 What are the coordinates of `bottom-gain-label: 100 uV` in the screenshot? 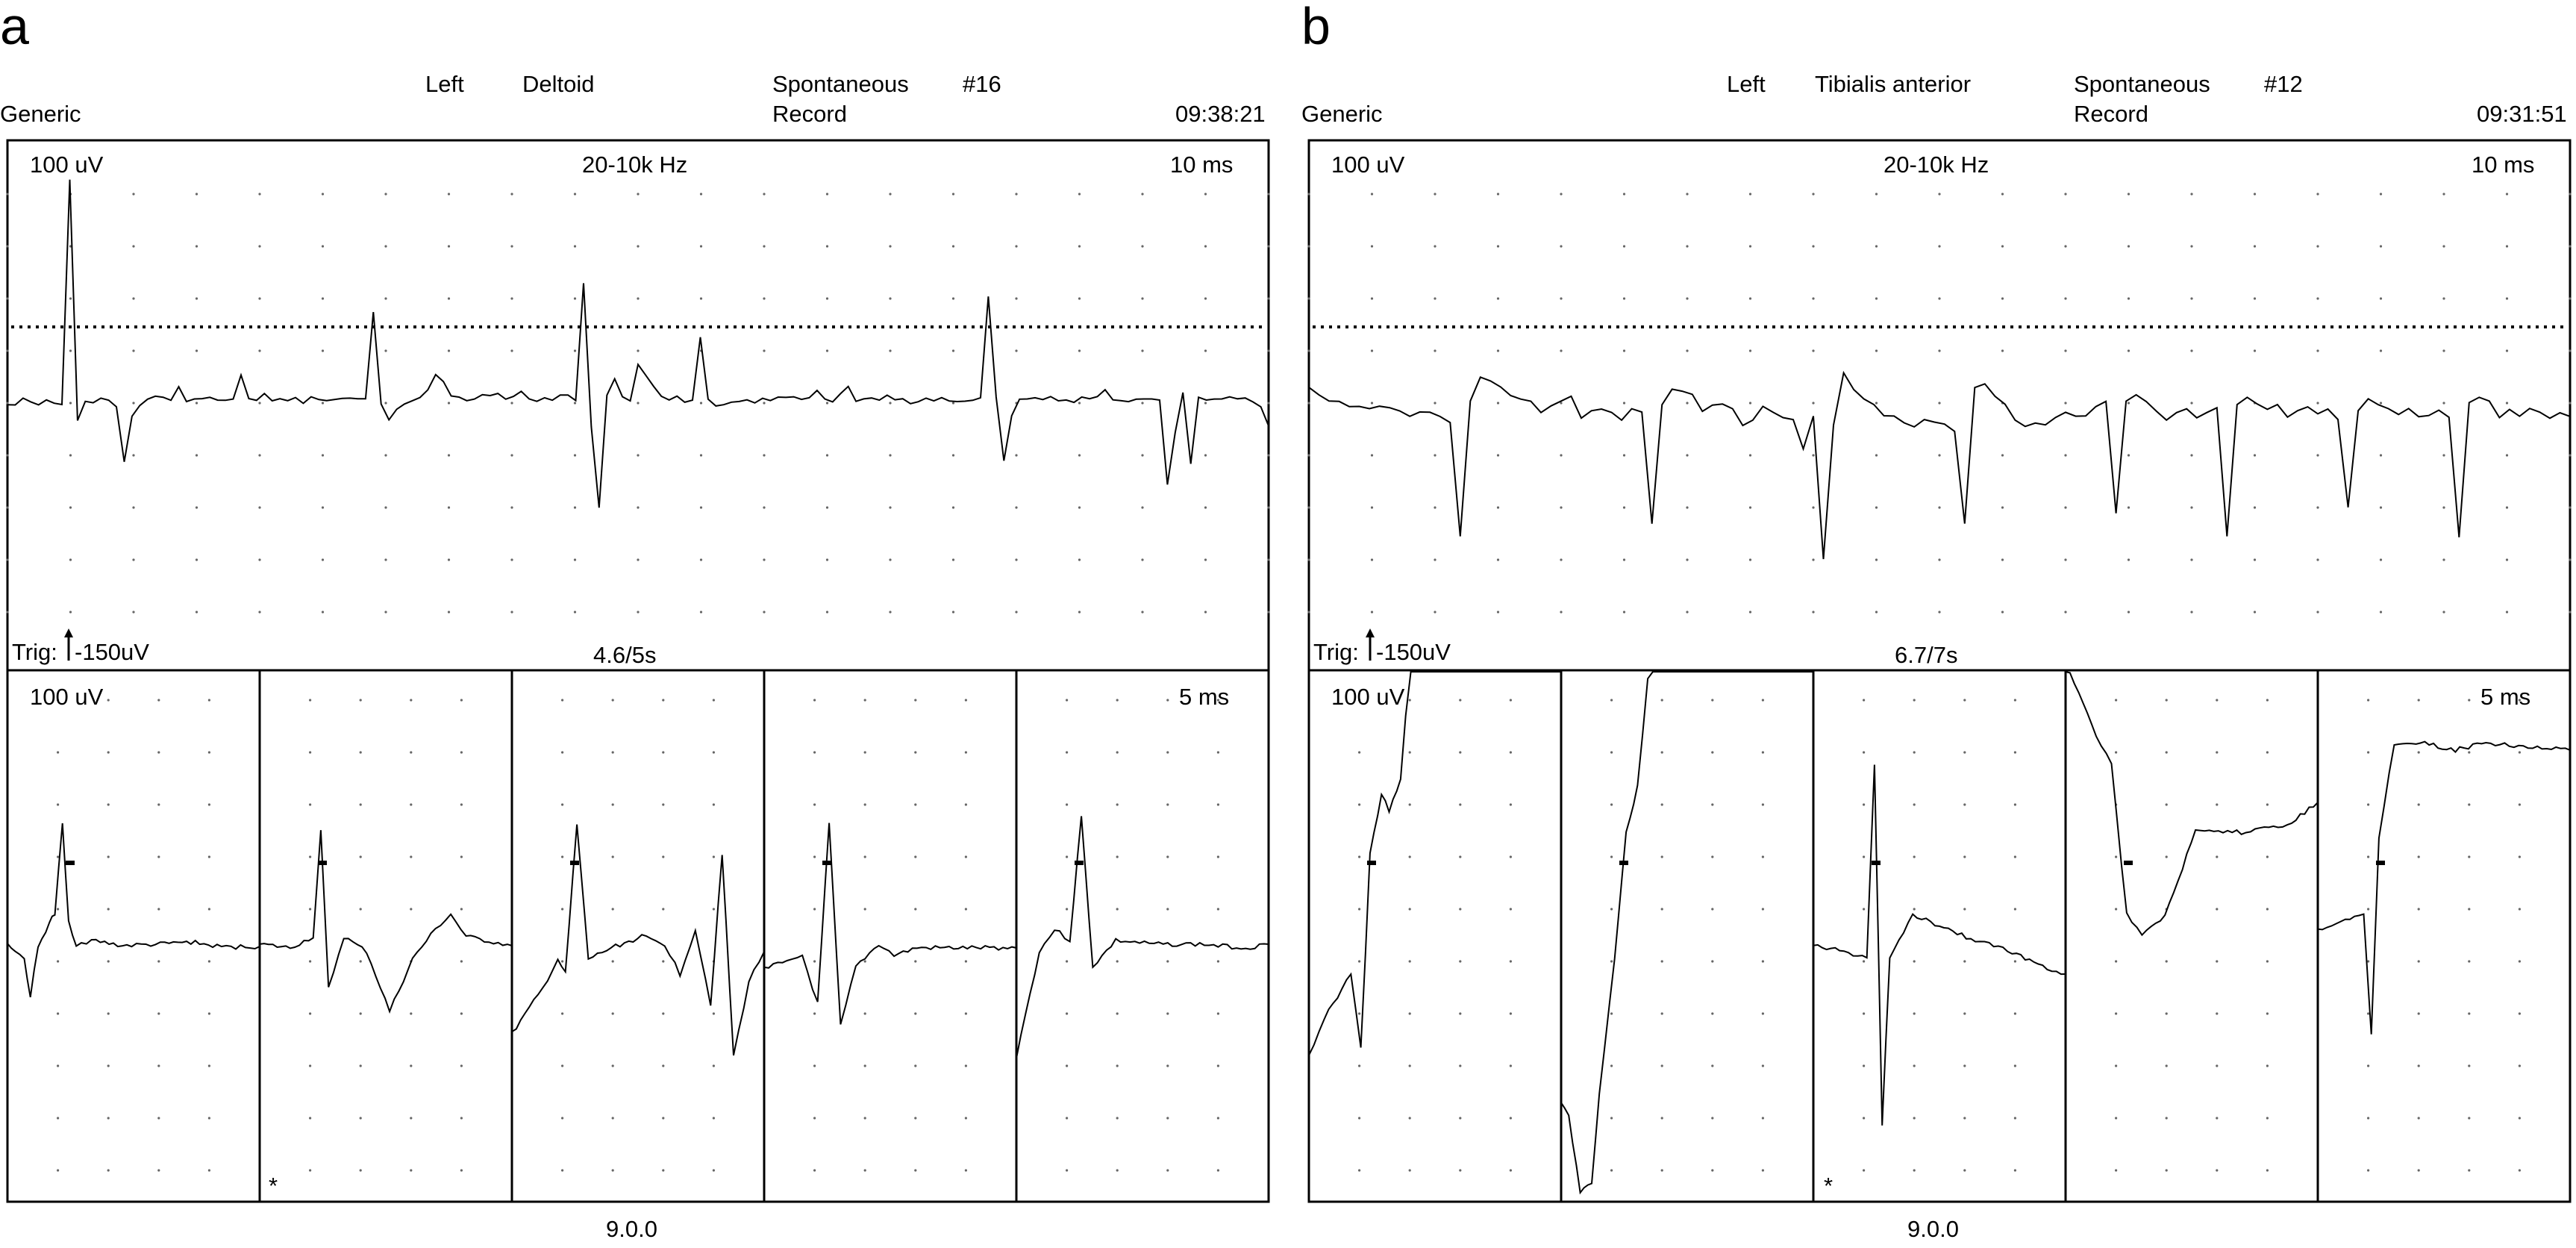 It's located at (67, 697).